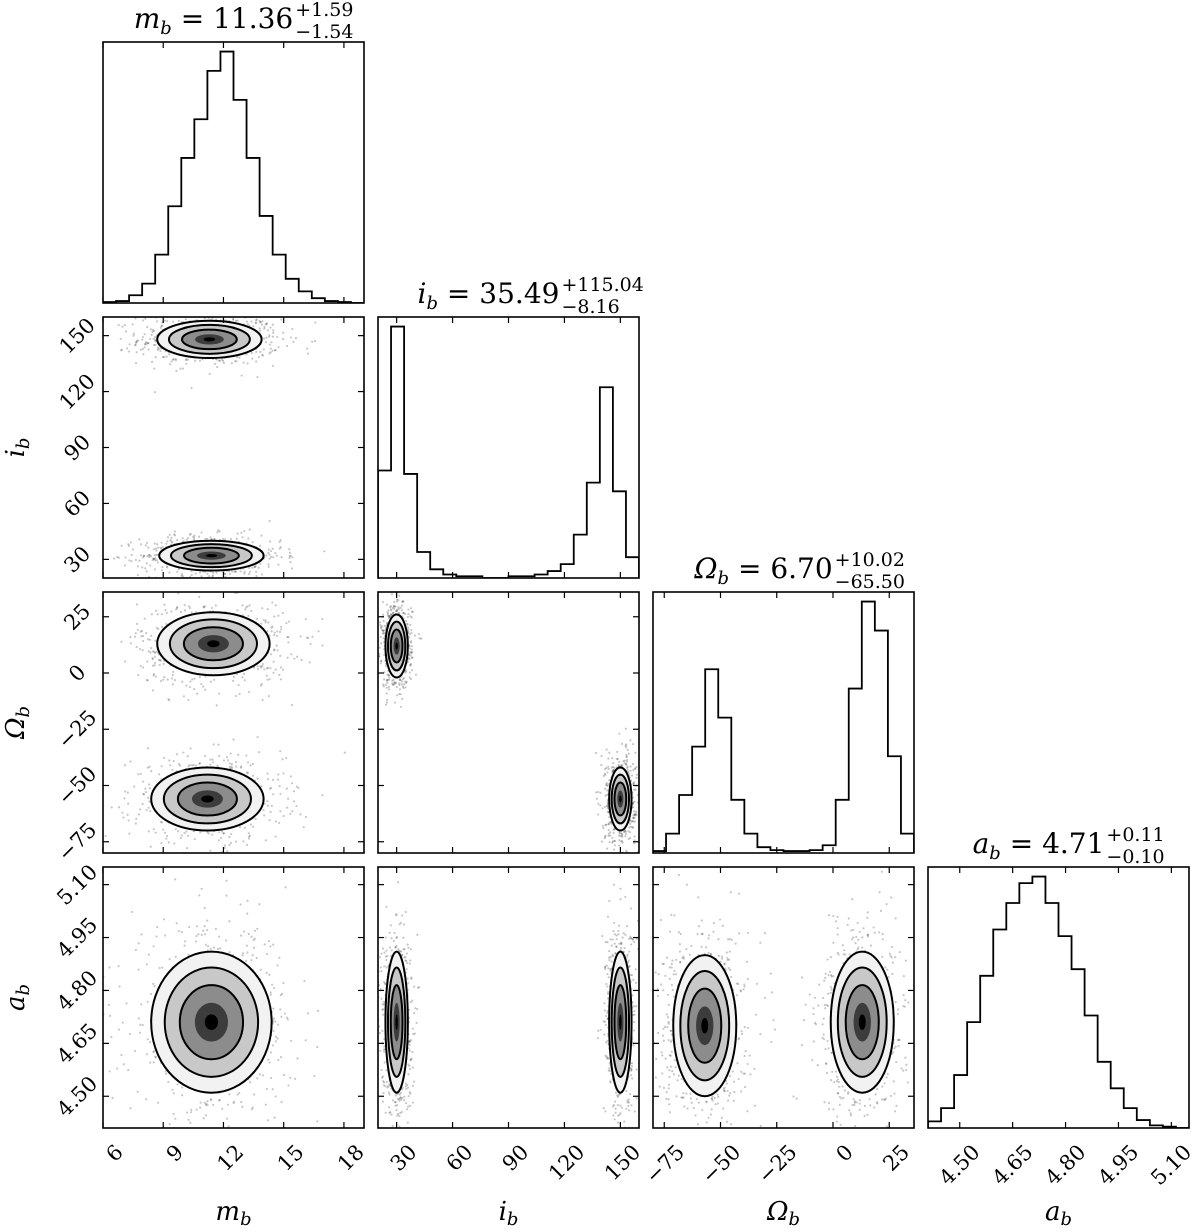 The width and height of the screenshot is (1200, 1232). I want to click on scatter-i-a, so click(508, 1004).